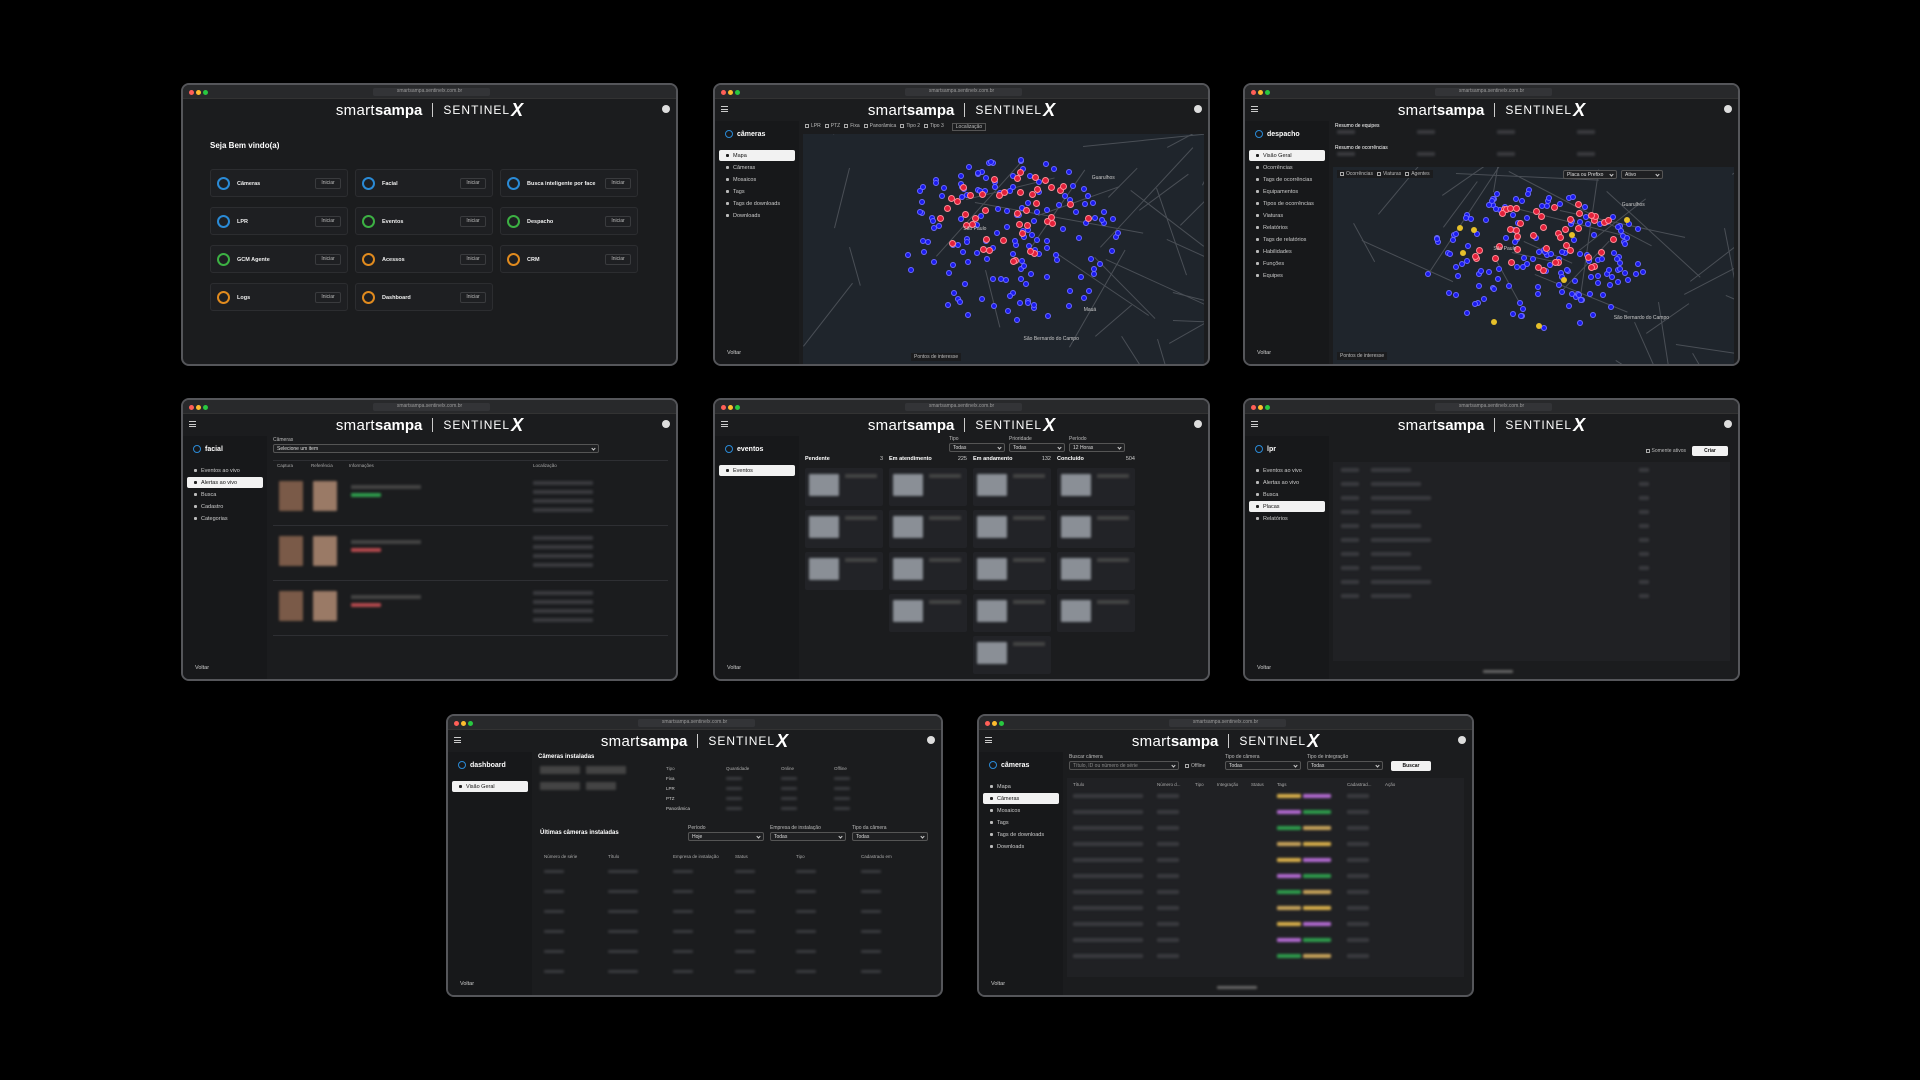 This screenshot has height=1080, width=1920. I want to click on select-box: Selecione um item, so click(436, 448).